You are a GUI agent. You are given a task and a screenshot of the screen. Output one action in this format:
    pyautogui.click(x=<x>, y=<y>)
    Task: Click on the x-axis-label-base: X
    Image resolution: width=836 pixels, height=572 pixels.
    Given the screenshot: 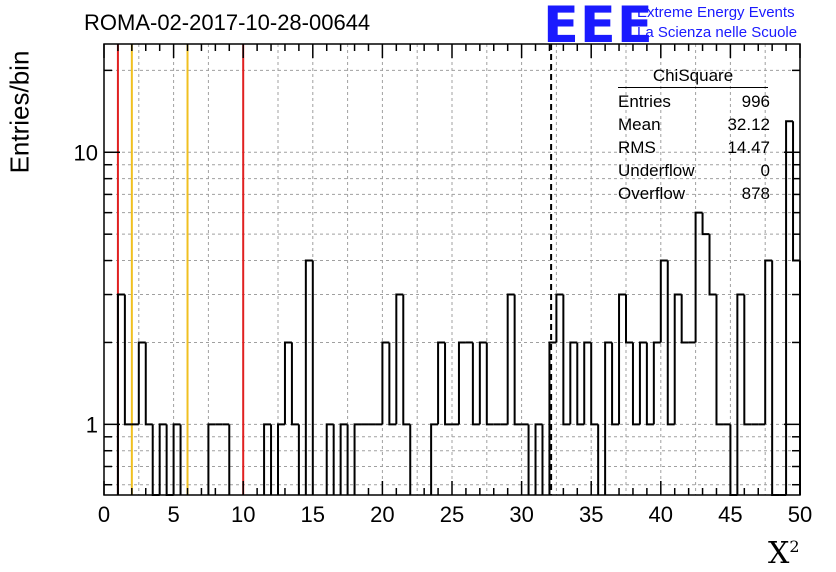 What is the action you would take?
    pyautogui.click(x=779, y=553)
    